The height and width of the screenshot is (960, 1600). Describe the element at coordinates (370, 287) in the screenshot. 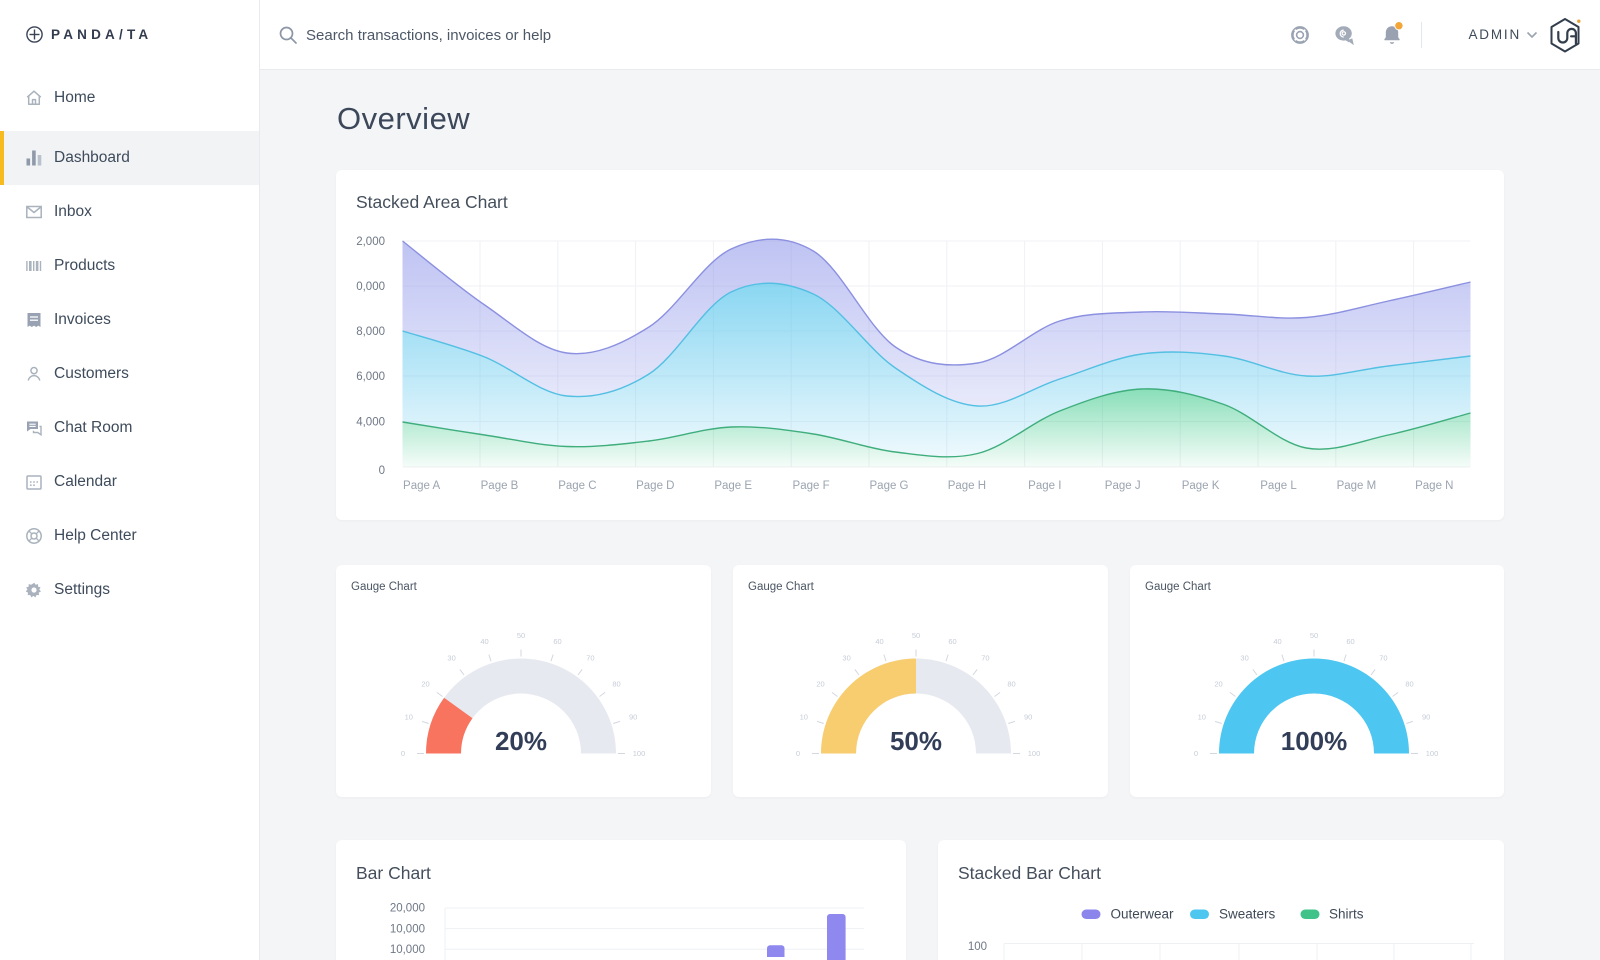

I see `svg-text: 0,000` at that location.